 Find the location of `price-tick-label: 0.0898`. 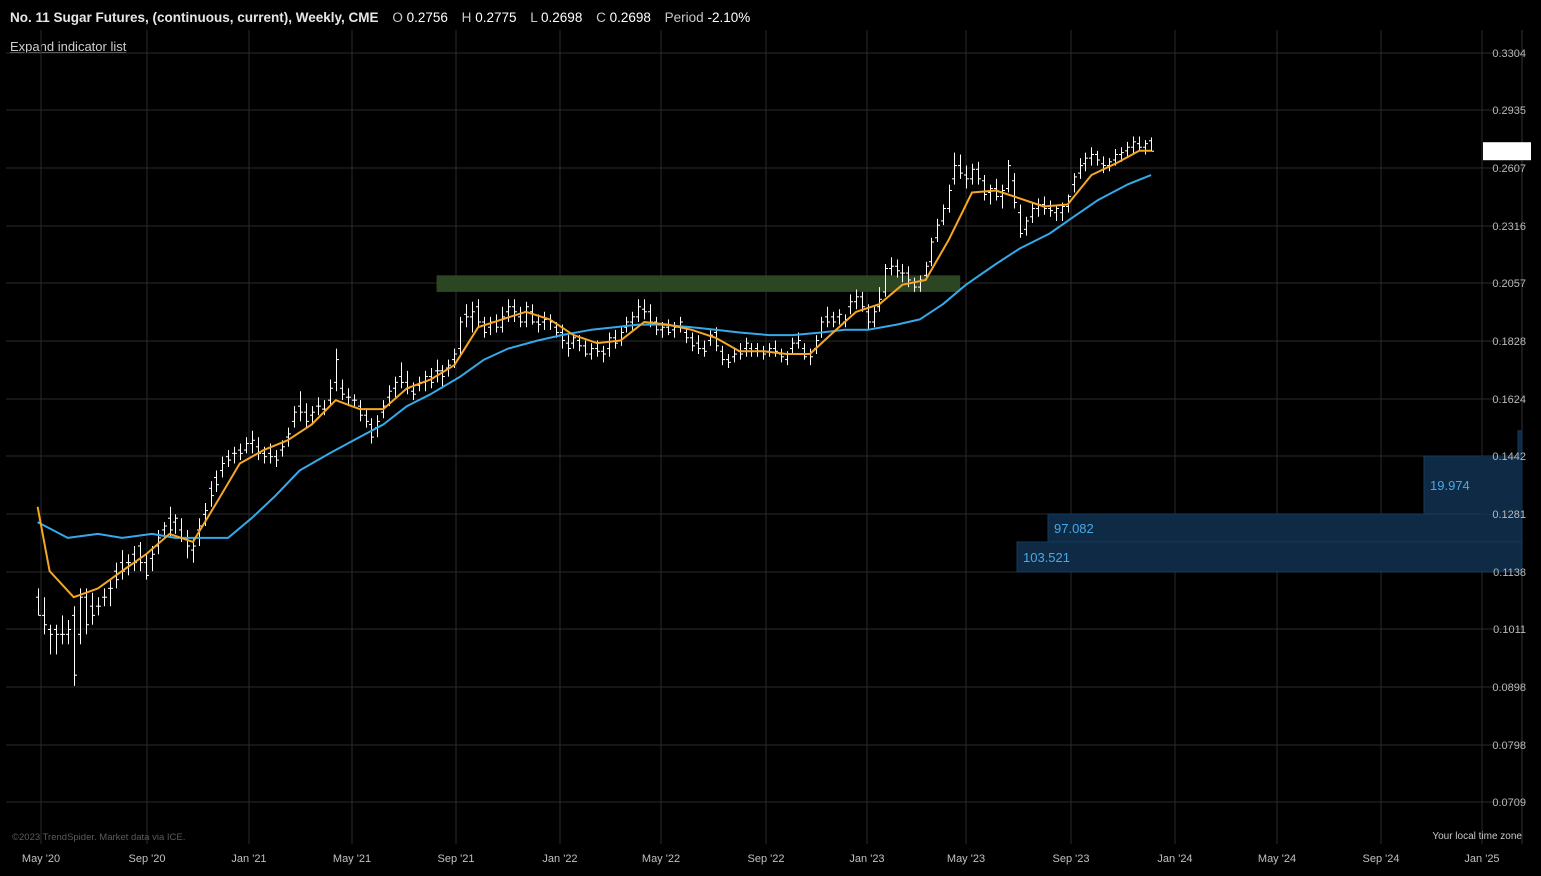

price-tick-label: 0.0898 is located at coordinates (1509, 688).